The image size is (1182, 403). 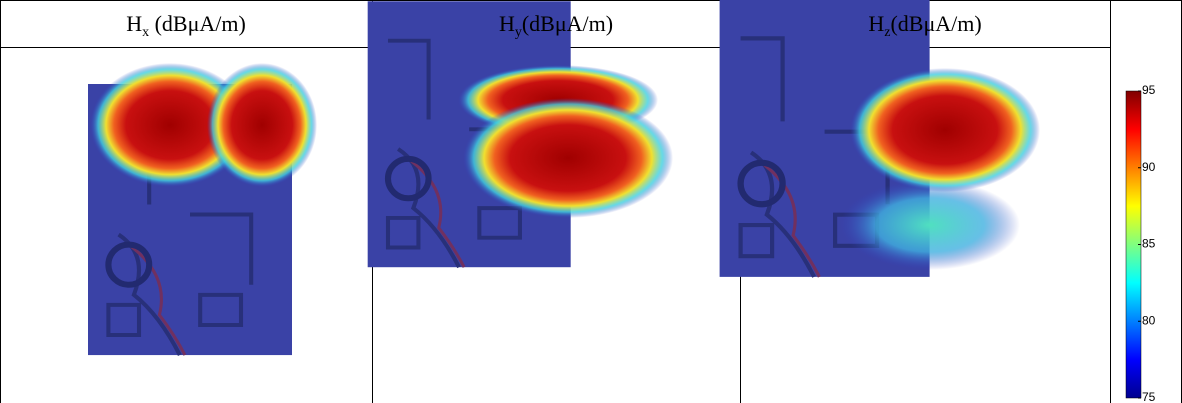 What do you see at coordinates (1149, 167) in the screenshot?
I see `colorbar-tick-label: 90` at bounding box center [1149, 167].